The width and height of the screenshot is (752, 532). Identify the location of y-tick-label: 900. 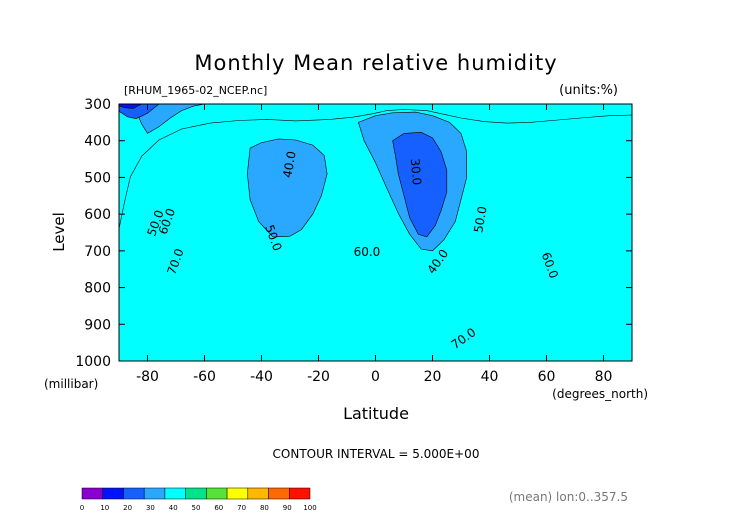
(97, 325).